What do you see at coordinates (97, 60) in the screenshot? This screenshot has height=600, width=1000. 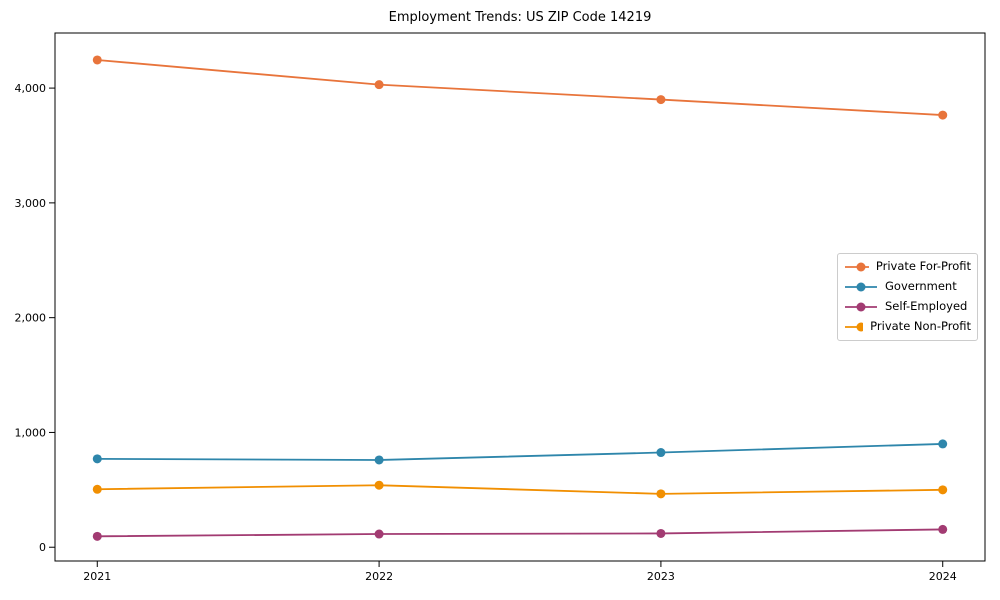 I see `data-point-private-for-profit-2021` at bounding box center [97, 60].